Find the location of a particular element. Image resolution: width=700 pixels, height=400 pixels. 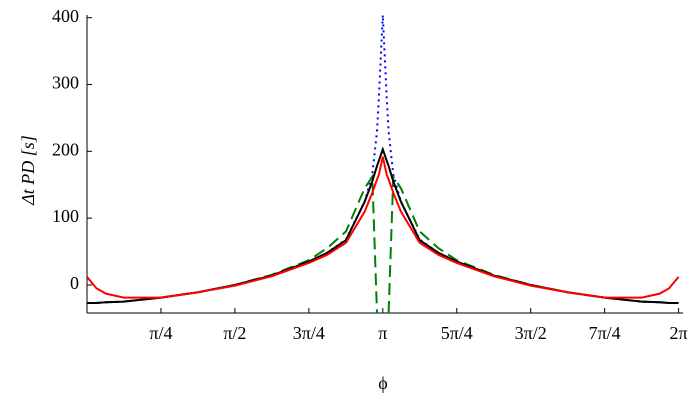

x-tick-label: 3π/4 is located at coordinates (309, 333).